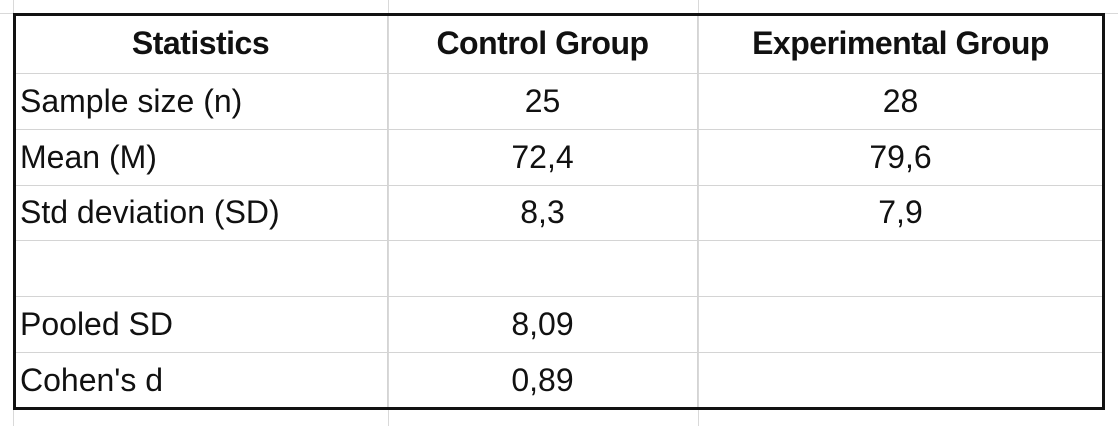  I want to click on table-cell: Statistics, so click(201, 44).